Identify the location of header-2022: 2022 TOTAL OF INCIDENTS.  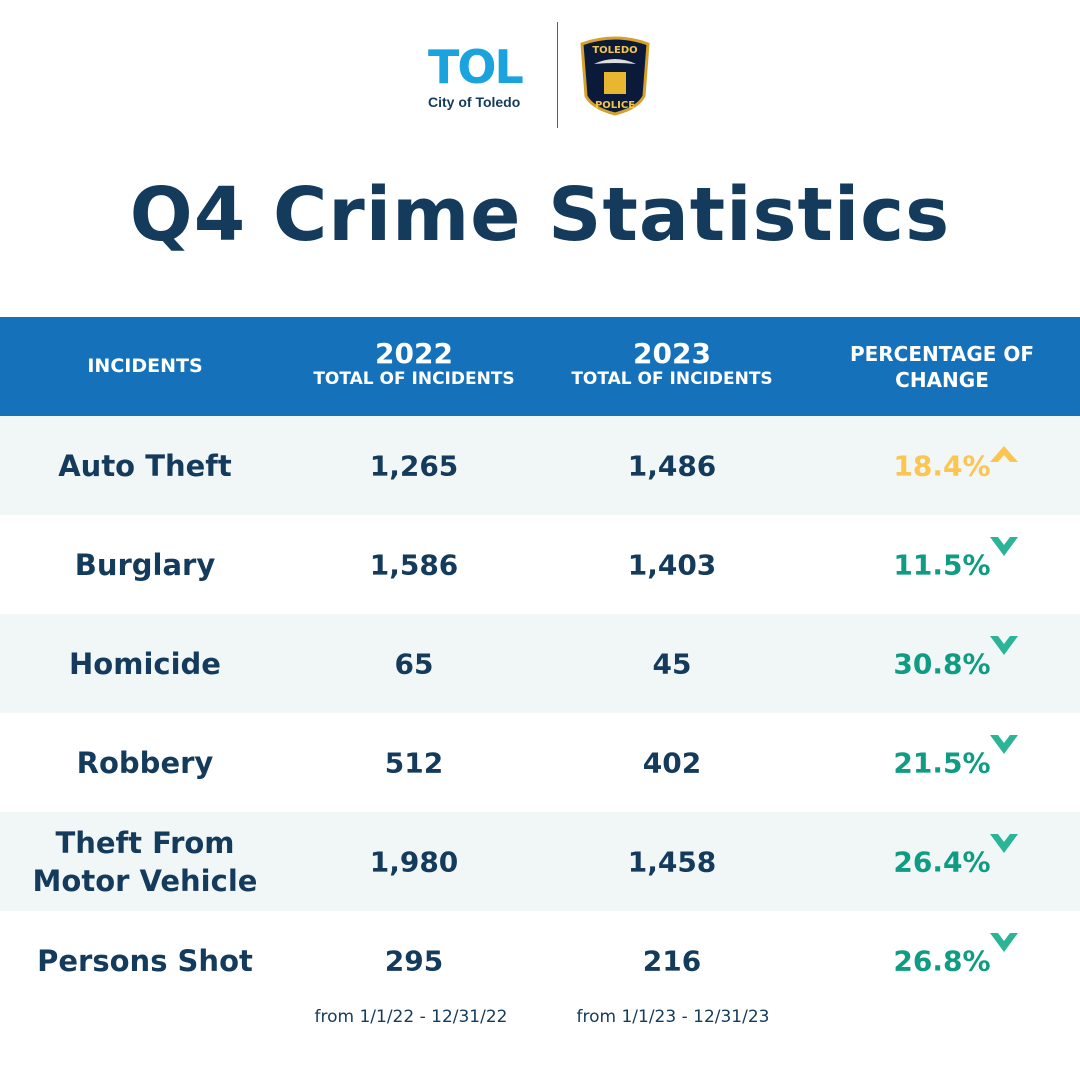
(414, 363).